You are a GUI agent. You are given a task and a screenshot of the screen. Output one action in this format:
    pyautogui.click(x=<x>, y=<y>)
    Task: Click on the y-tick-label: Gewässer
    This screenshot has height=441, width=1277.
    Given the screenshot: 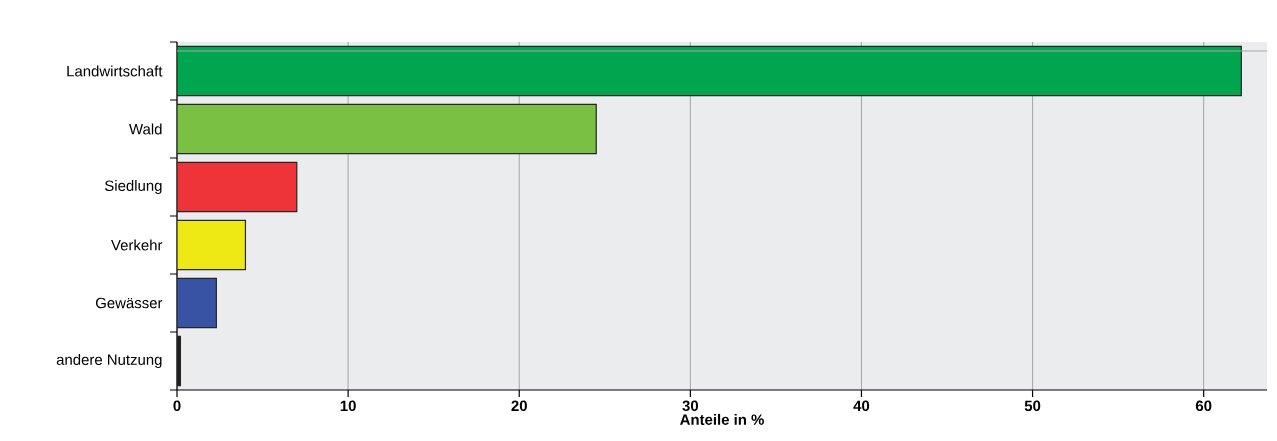 What is the action you would take?
    pyautogui.click(x=129, y=303)
    